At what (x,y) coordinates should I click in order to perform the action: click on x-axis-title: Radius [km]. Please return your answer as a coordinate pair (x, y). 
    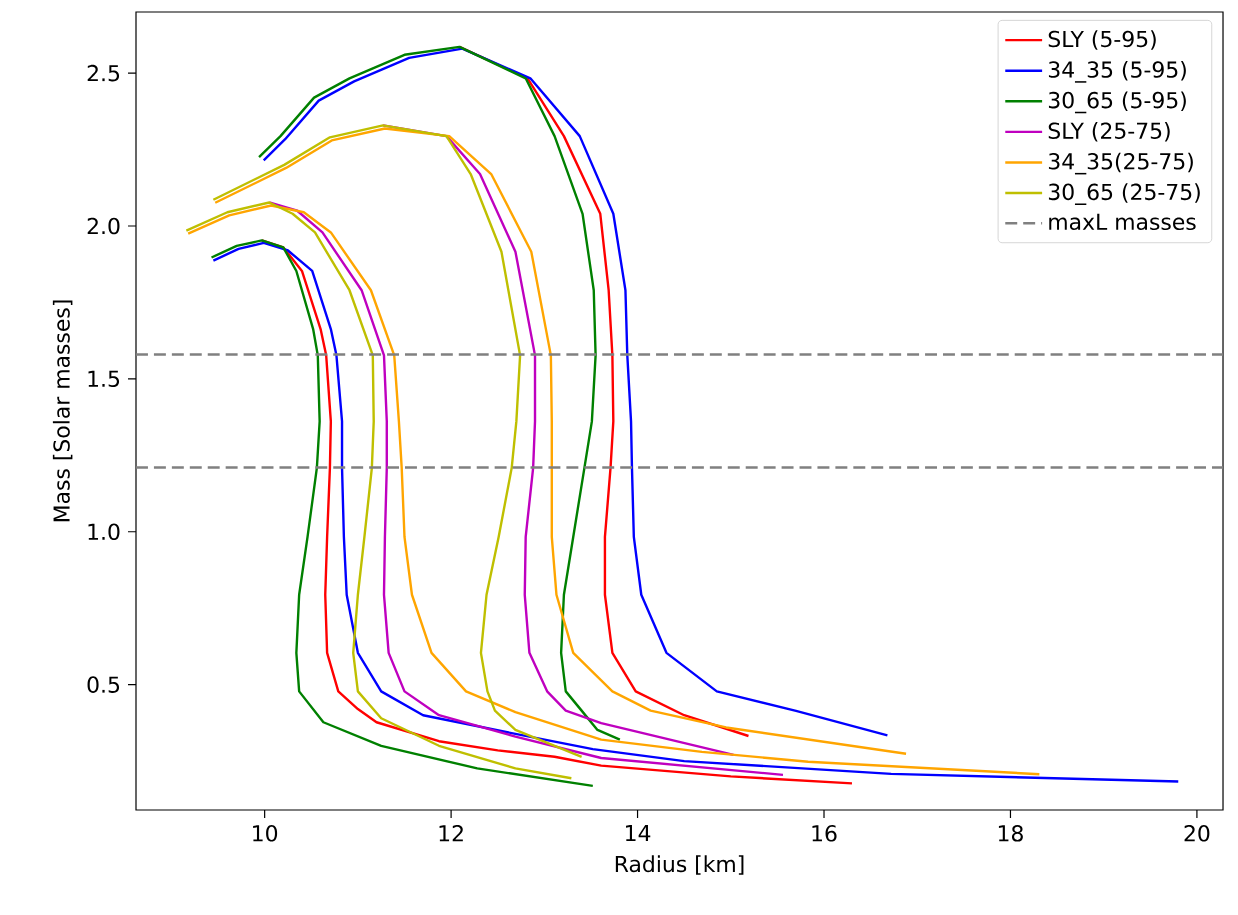
    Looking at the image, I should click on (679, 865).